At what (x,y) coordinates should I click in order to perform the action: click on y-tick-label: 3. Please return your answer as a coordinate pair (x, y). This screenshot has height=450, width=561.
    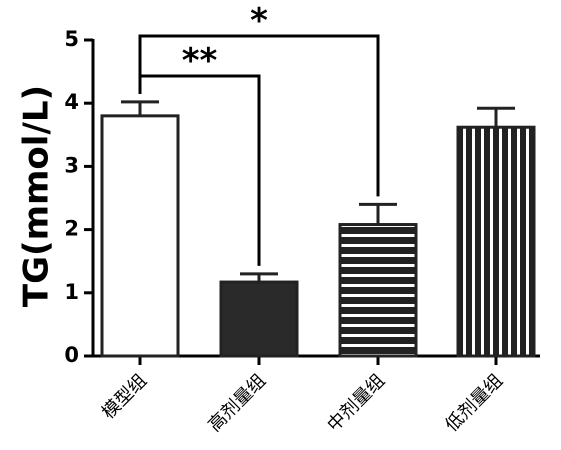
    Looking at the image, I should click on (71, 165).